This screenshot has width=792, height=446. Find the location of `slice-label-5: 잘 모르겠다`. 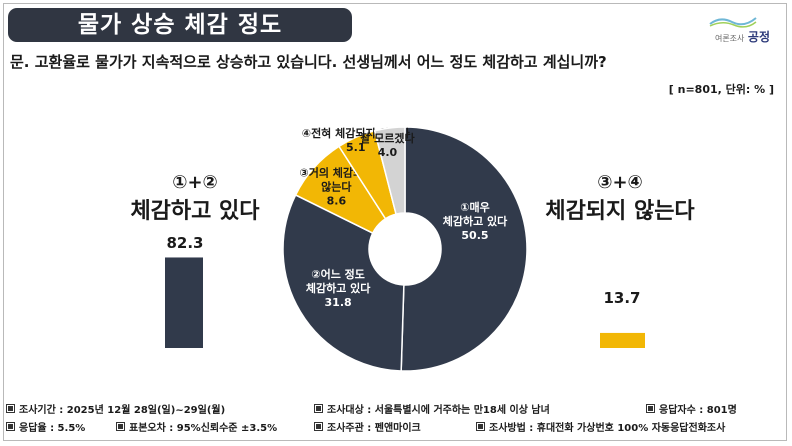

slice-label-5: 잘 모르겠다 is located at coordinates (387, 138).